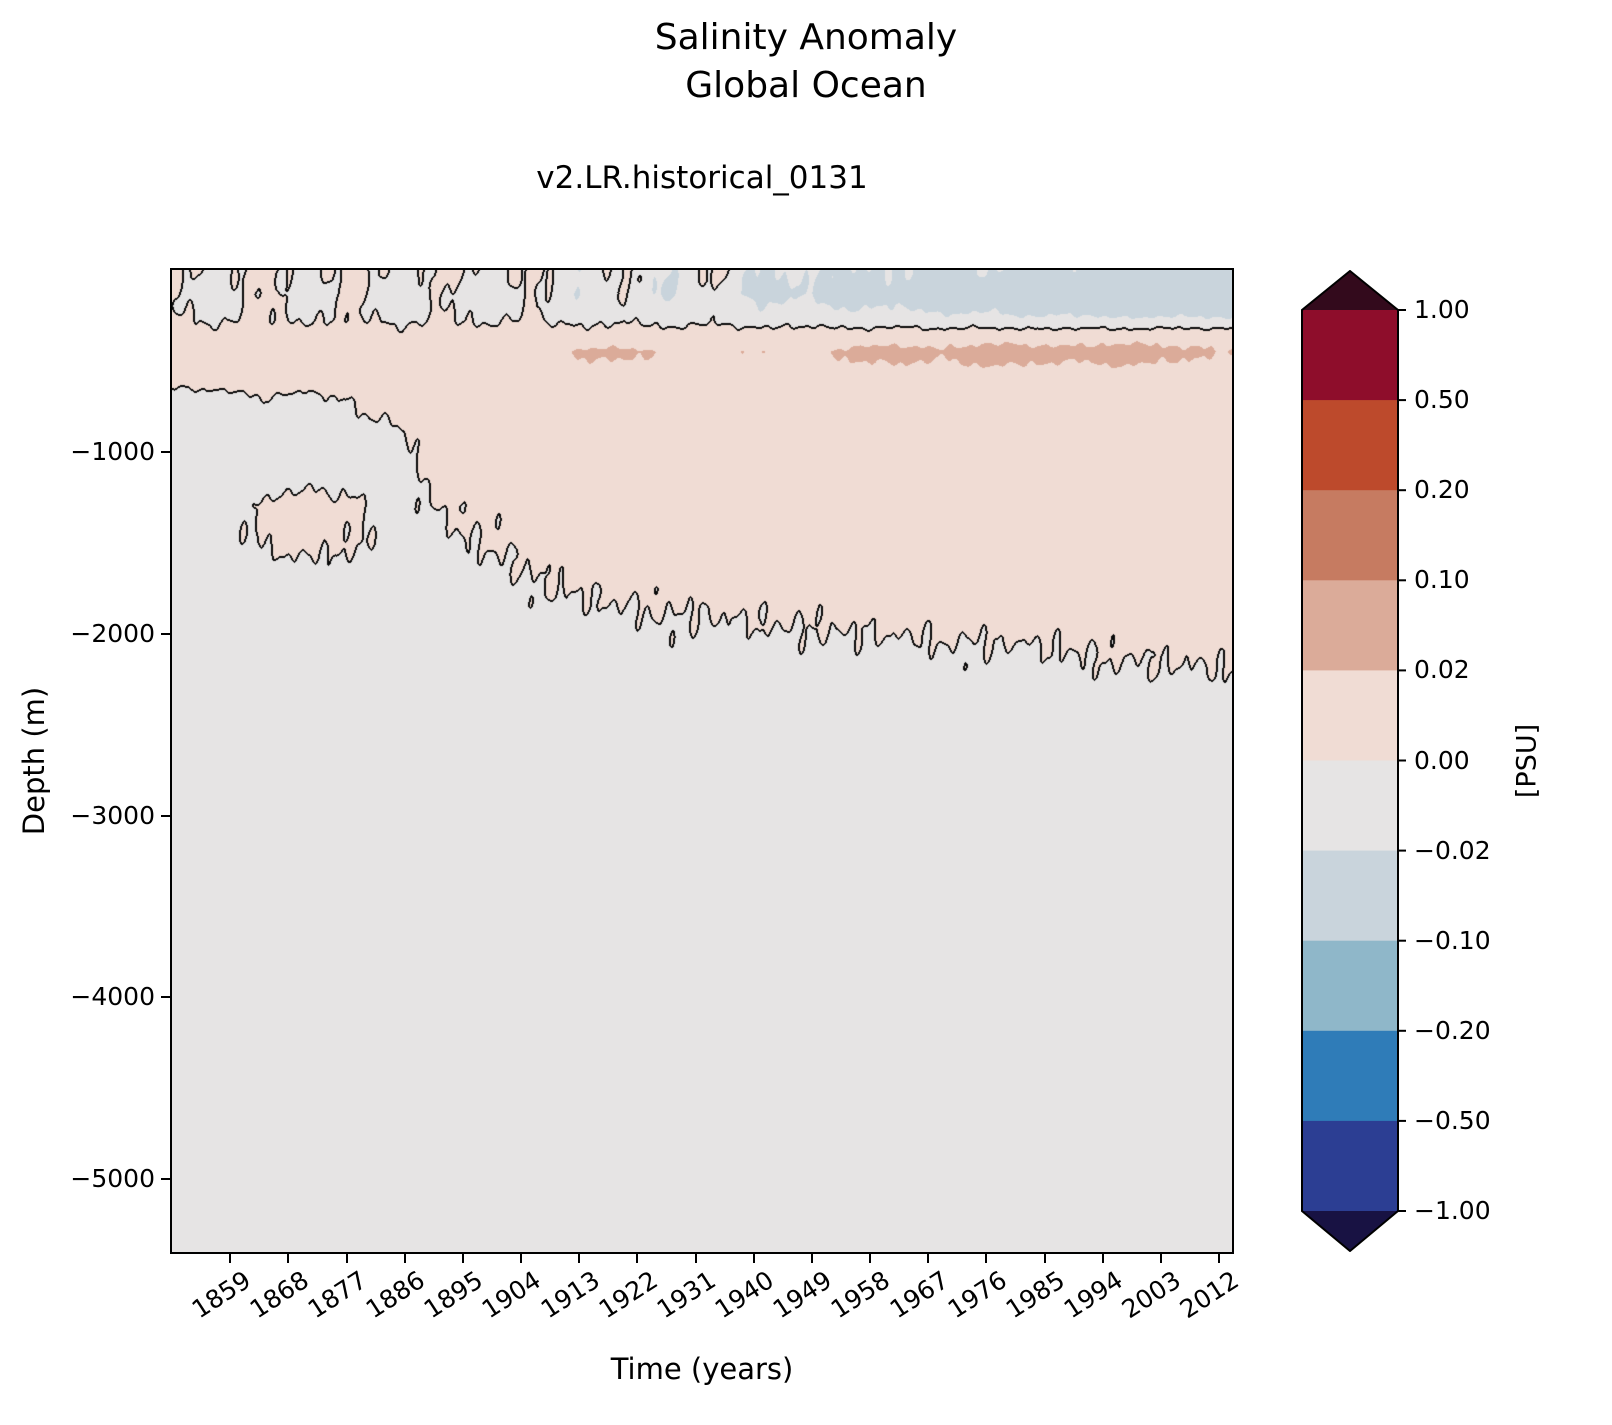 This screenshot has height=1425, width=1612. Describe the element at coordinates (1442, 670) in the screenshot. I see `colorbar-tick-label: 0.02` at that location.